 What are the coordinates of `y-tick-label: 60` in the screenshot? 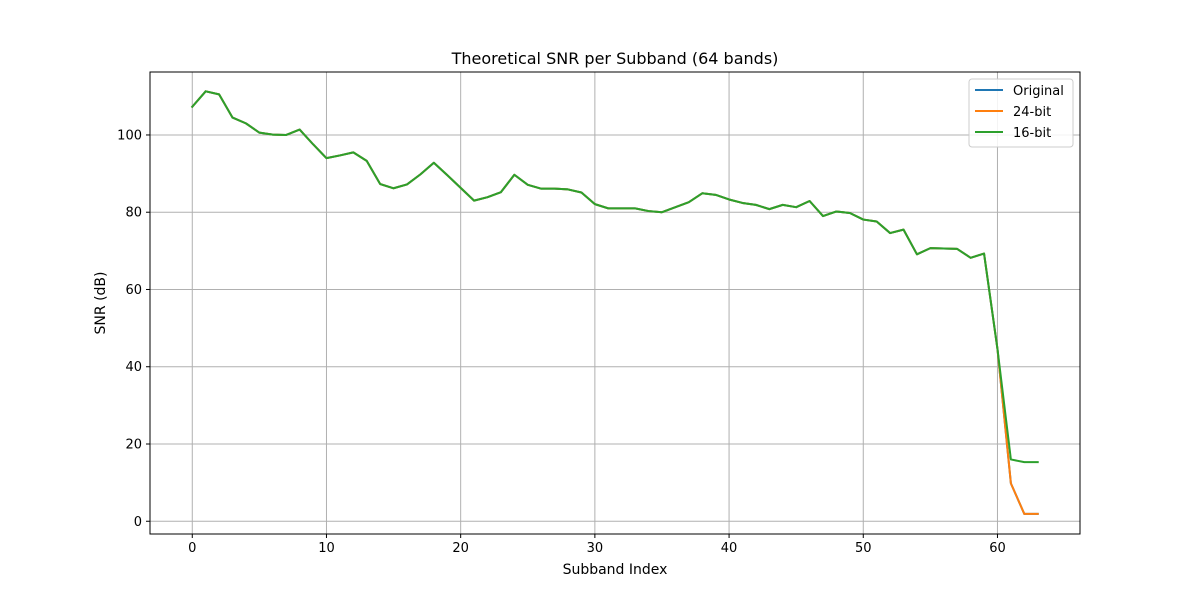 It's located at (133, 290).